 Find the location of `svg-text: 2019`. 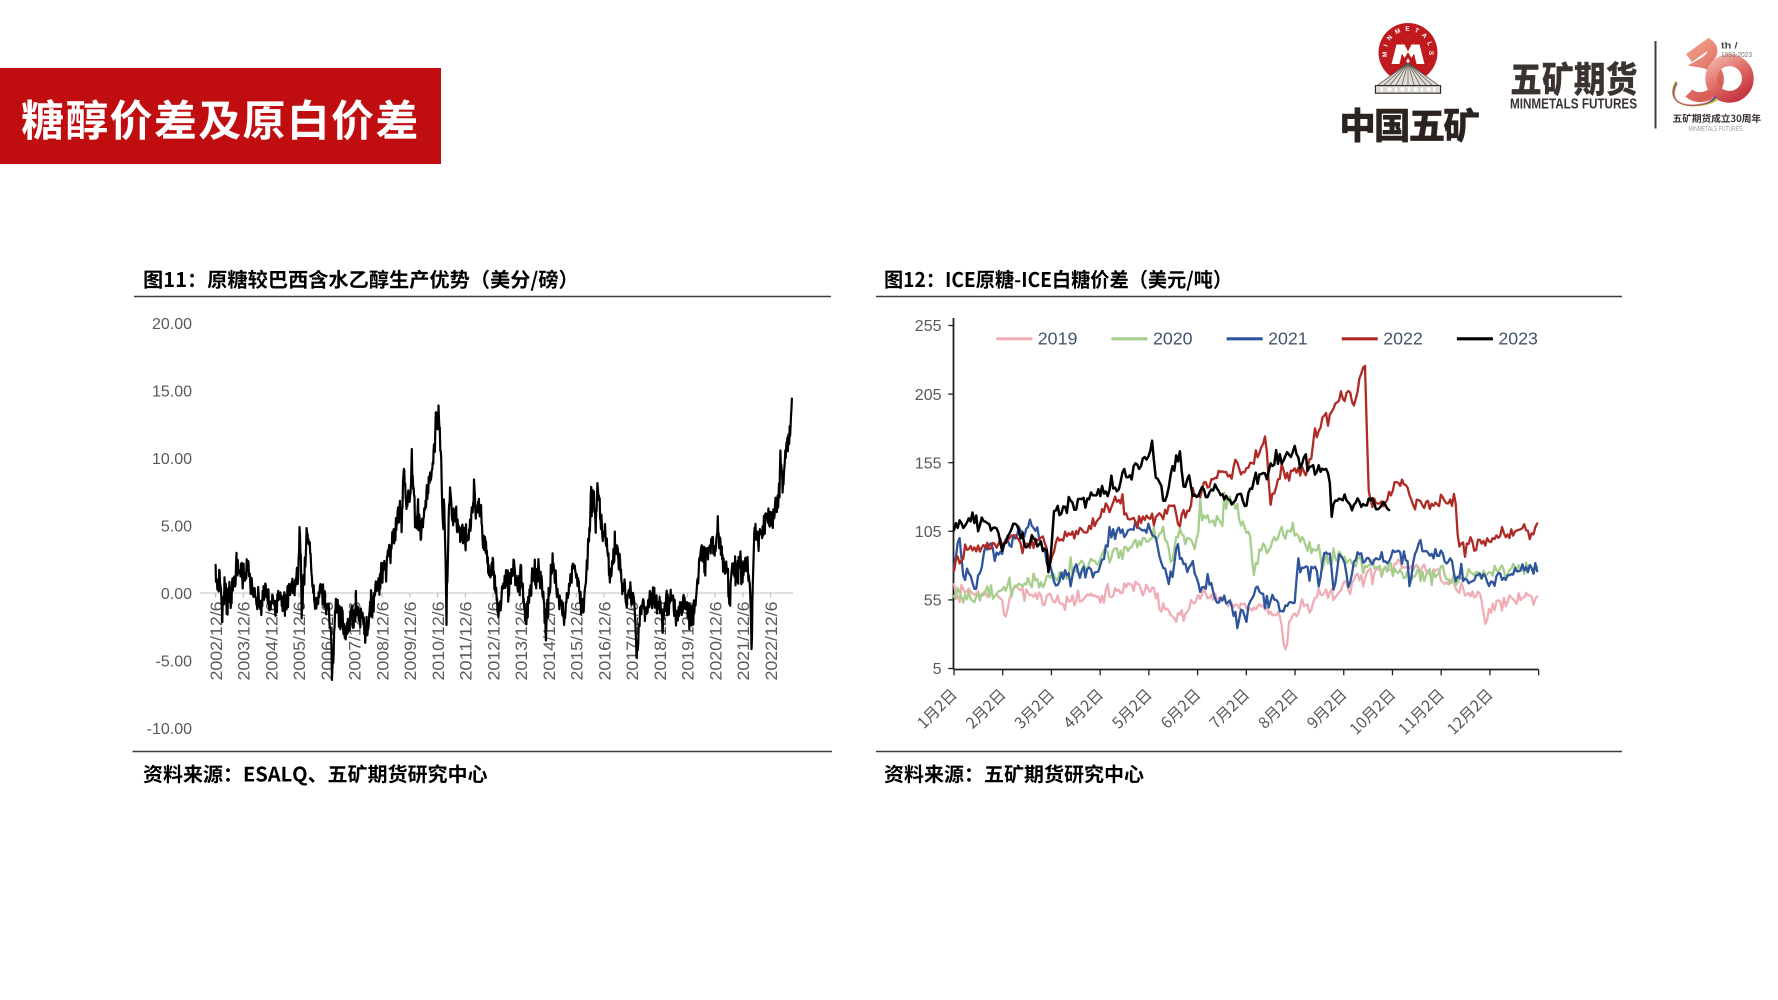

svg-text: 2019 is located at coordinates (1058, 339).